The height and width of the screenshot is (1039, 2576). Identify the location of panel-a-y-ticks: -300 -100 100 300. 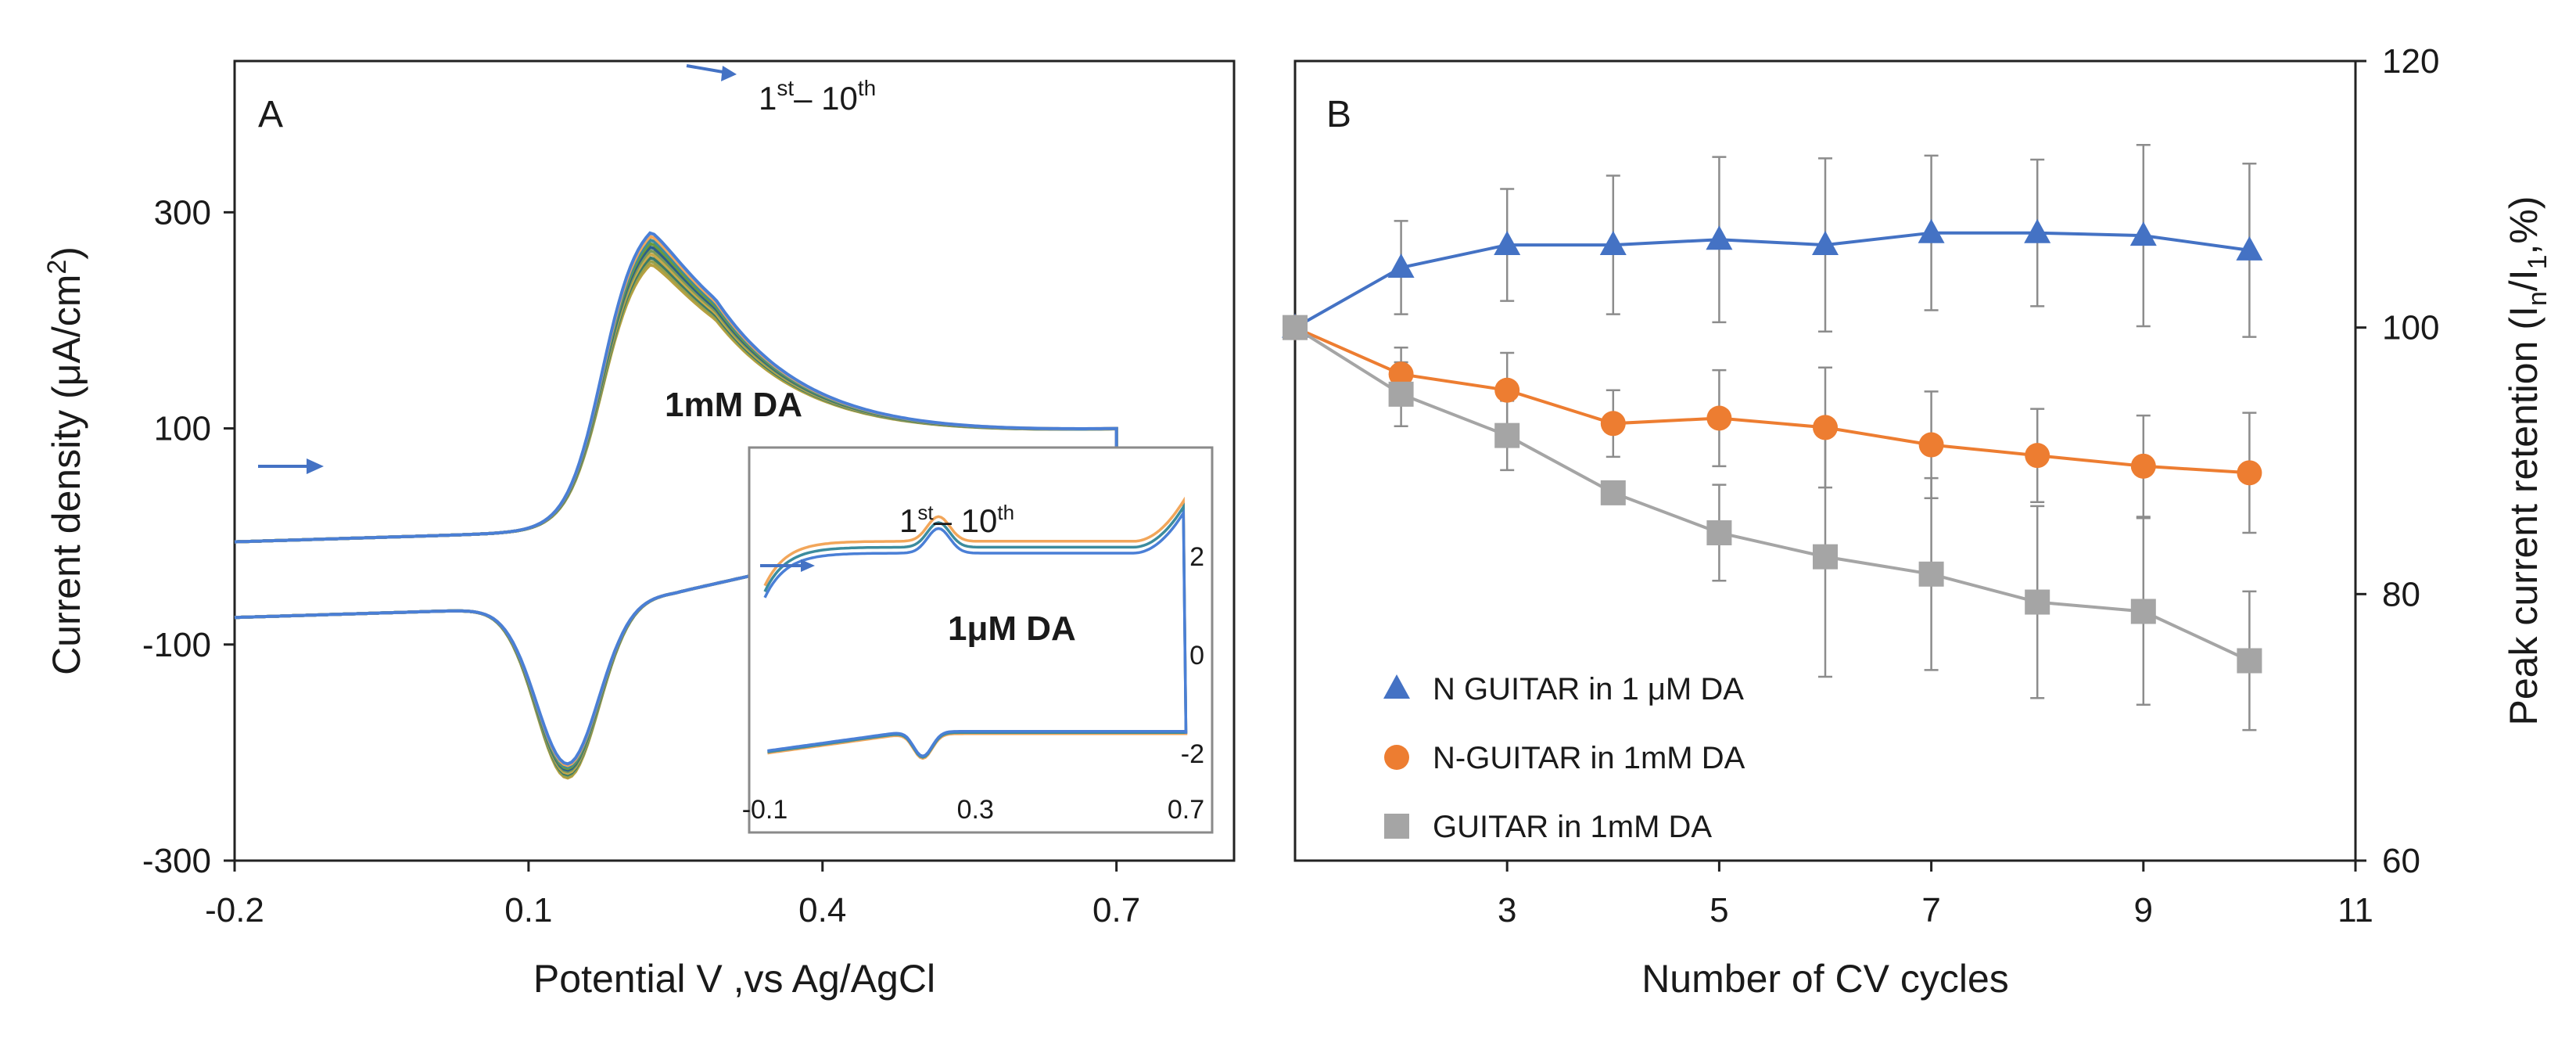
(188, 536).